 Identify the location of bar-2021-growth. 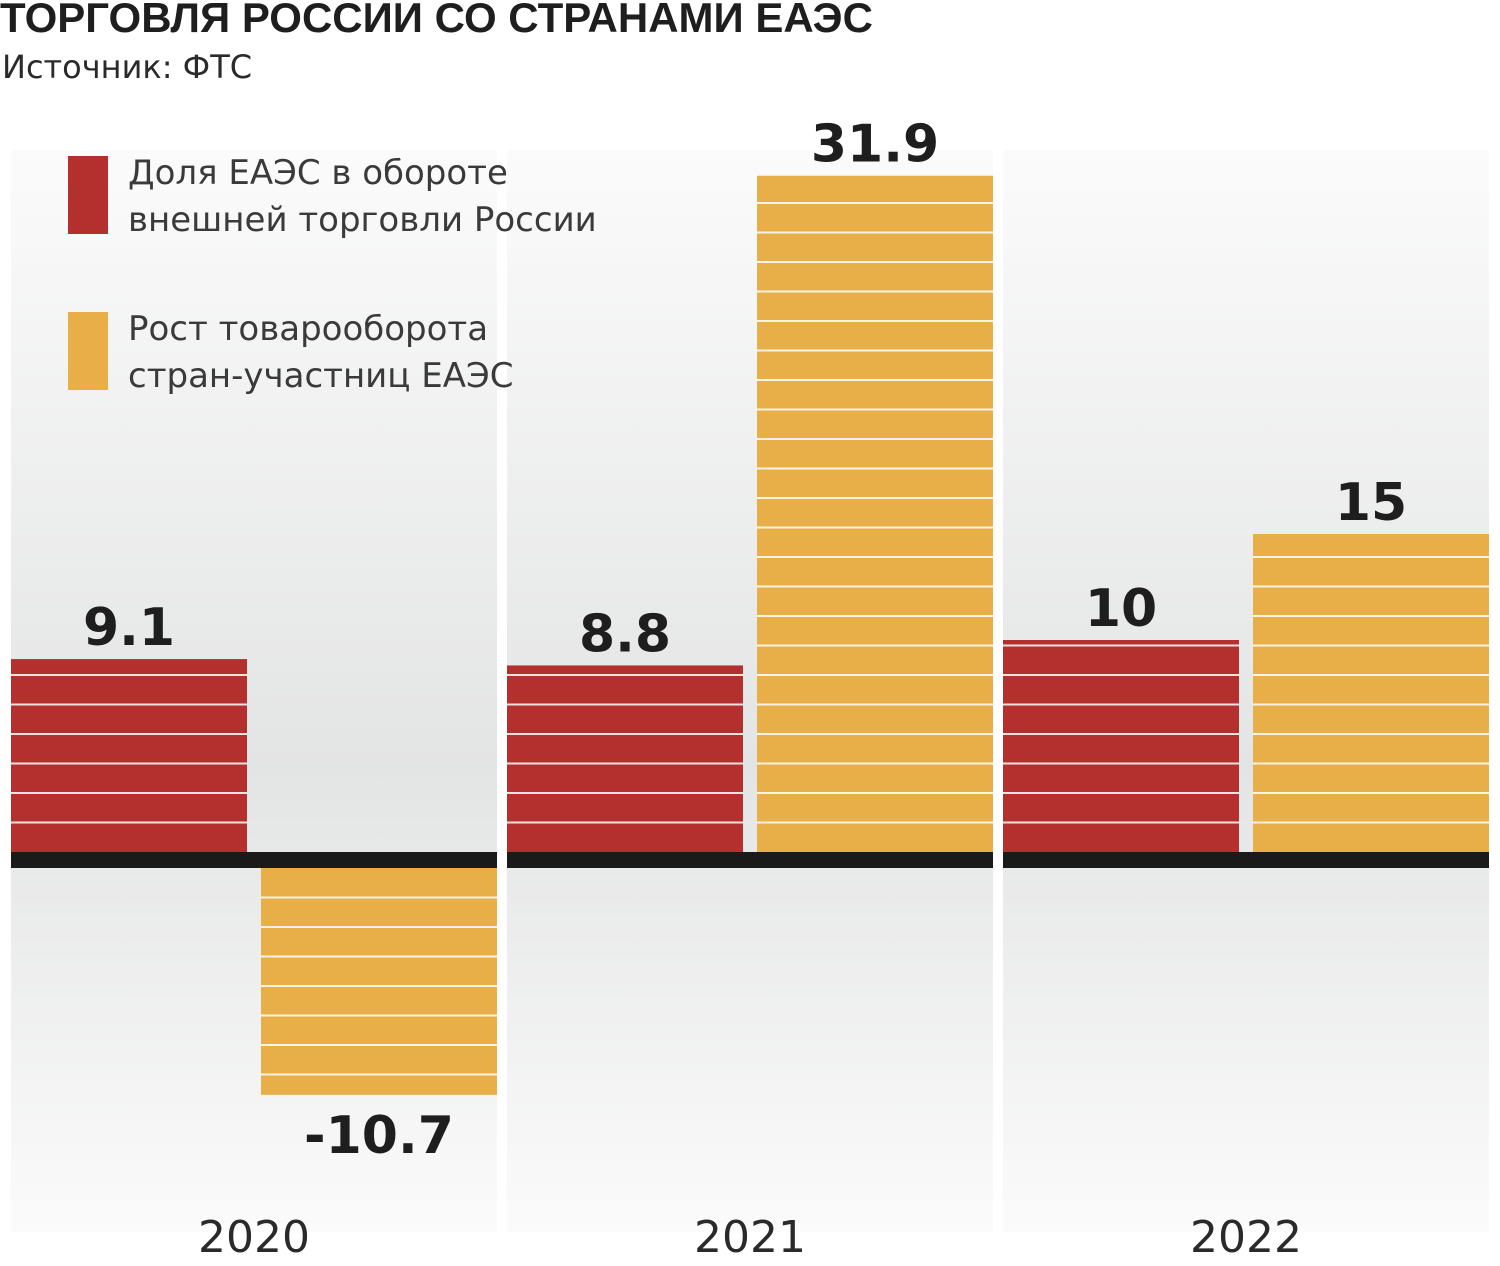
(875, 514).